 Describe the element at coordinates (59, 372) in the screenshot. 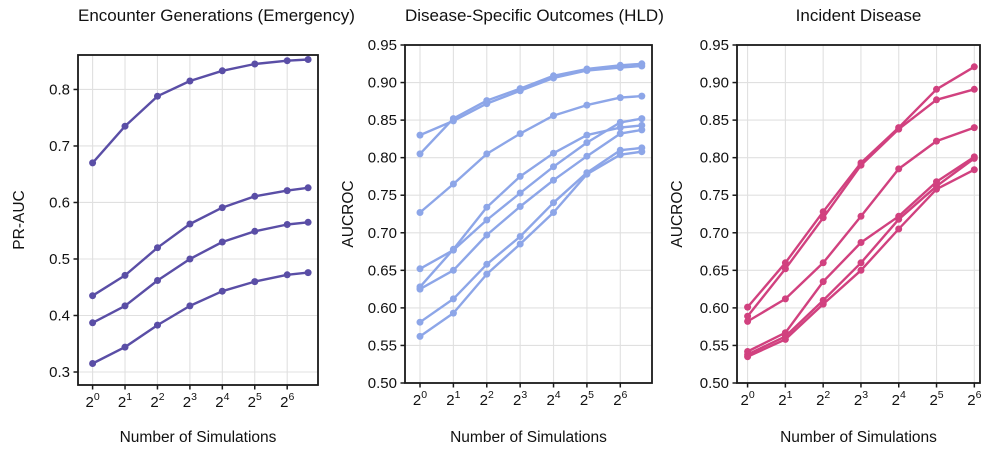

I see `svg-text: 0.3` at that location.